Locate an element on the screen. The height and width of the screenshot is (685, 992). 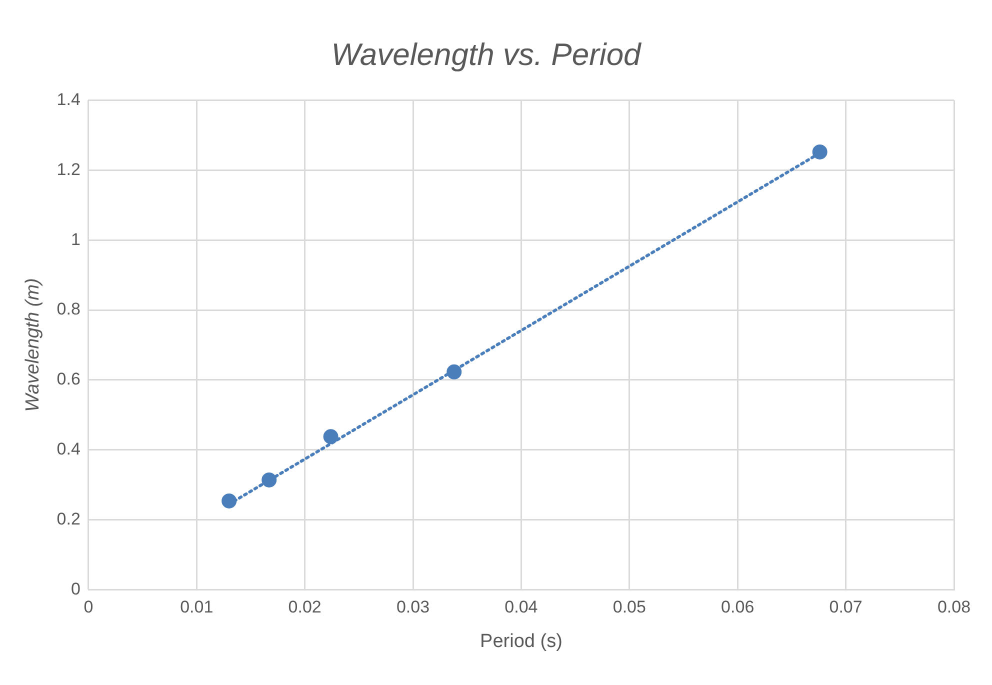
x-tick-label: 0.07 is located at coordinates (845, 607).